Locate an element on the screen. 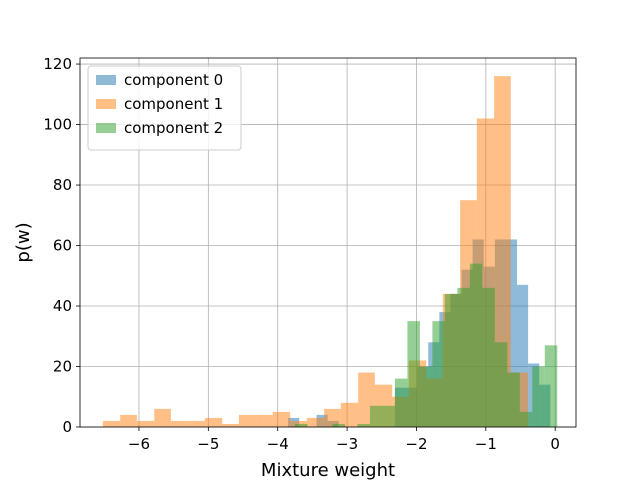 This screenshot has height=480, width=640. y-tick-label: 0 is located at coordinates (67, 427).